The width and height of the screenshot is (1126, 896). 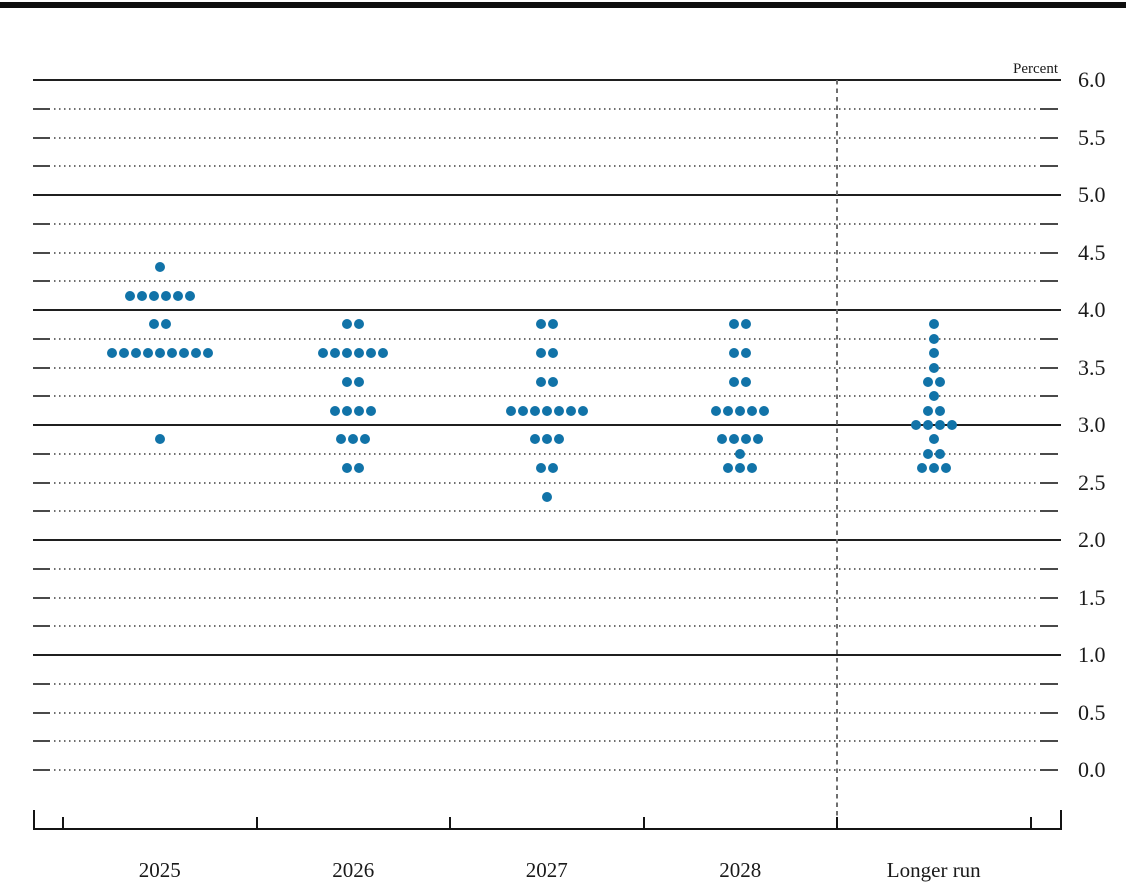 I want to click on x-axis-category-label: 2027, so click(x=546, y=870).